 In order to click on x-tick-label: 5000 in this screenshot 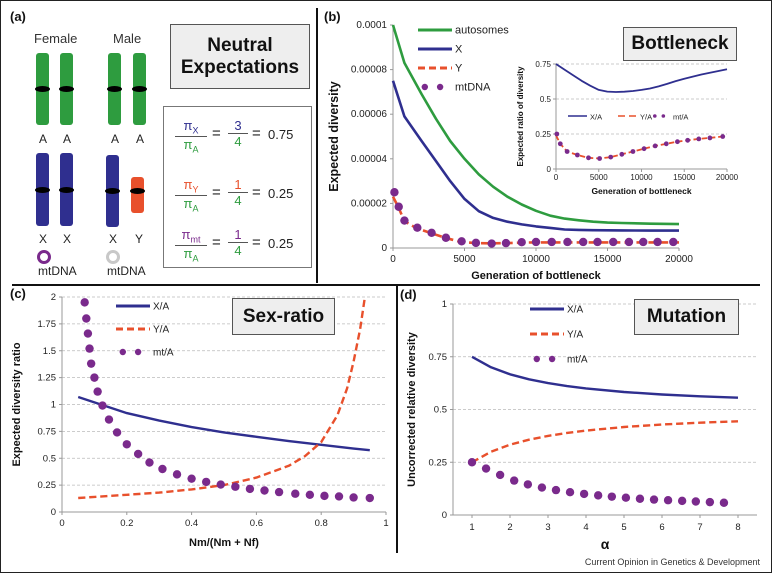, I will do `click(599, 177)`.